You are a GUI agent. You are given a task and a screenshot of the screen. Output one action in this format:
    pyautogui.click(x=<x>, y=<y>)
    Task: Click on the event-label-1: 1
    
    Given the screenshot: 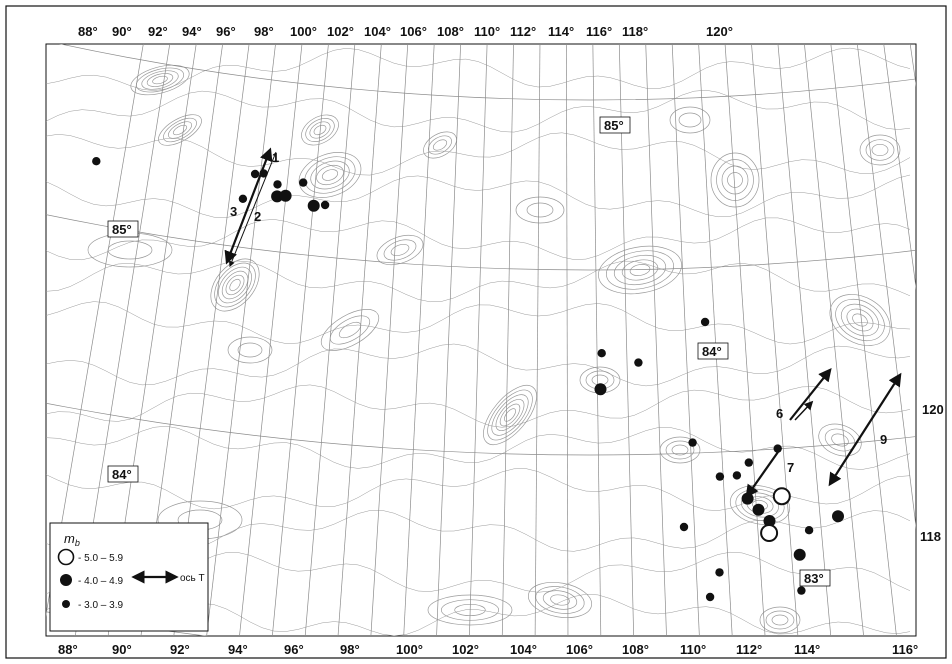 What is the action you would take?
    pyautogui.click(x=275, y=157)
    